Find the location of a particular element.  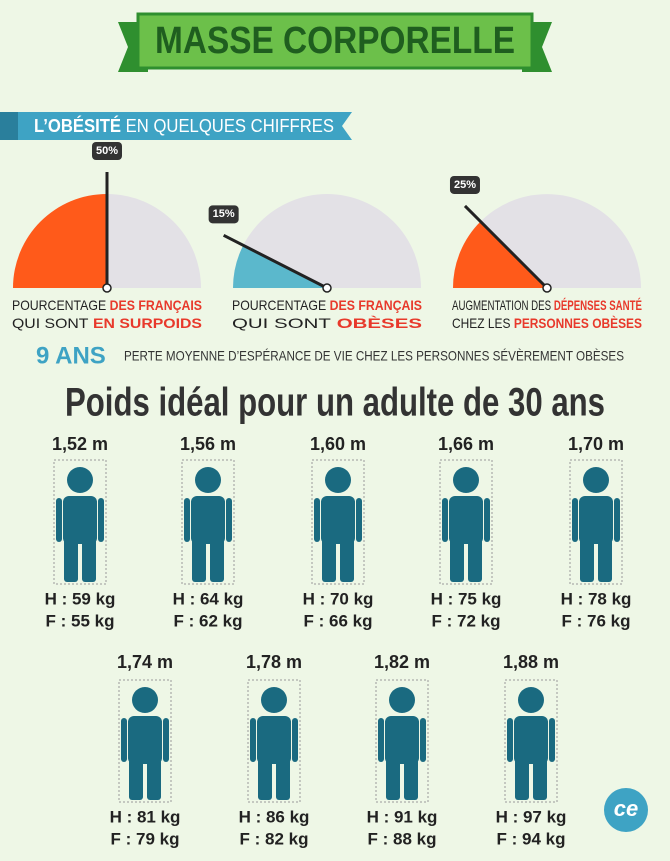

gauge-label: 15% is located at coordinates (224, 214).